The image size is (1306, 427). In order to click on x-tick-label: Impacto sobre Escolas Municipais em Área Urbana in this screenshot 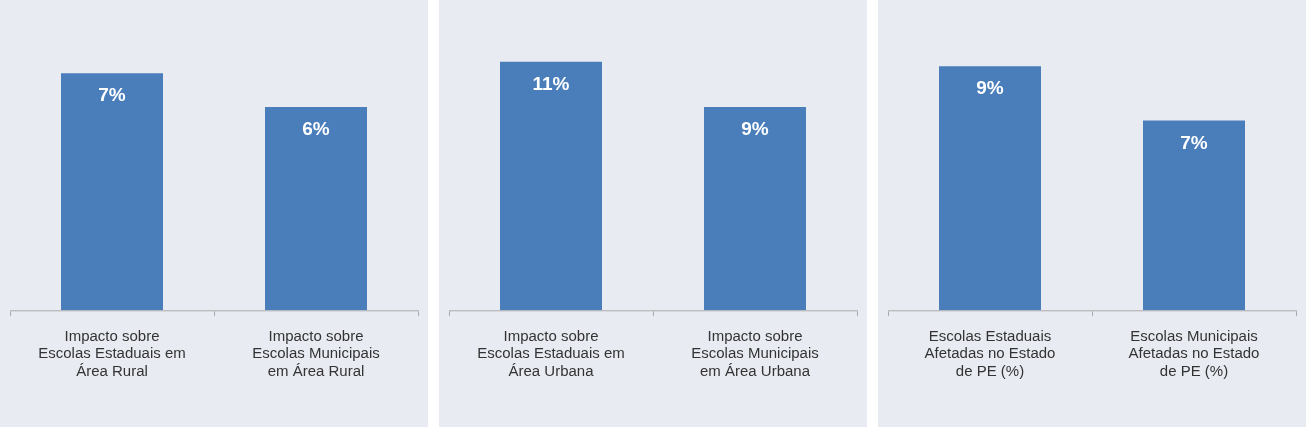, I will do `click(755, 353)`.